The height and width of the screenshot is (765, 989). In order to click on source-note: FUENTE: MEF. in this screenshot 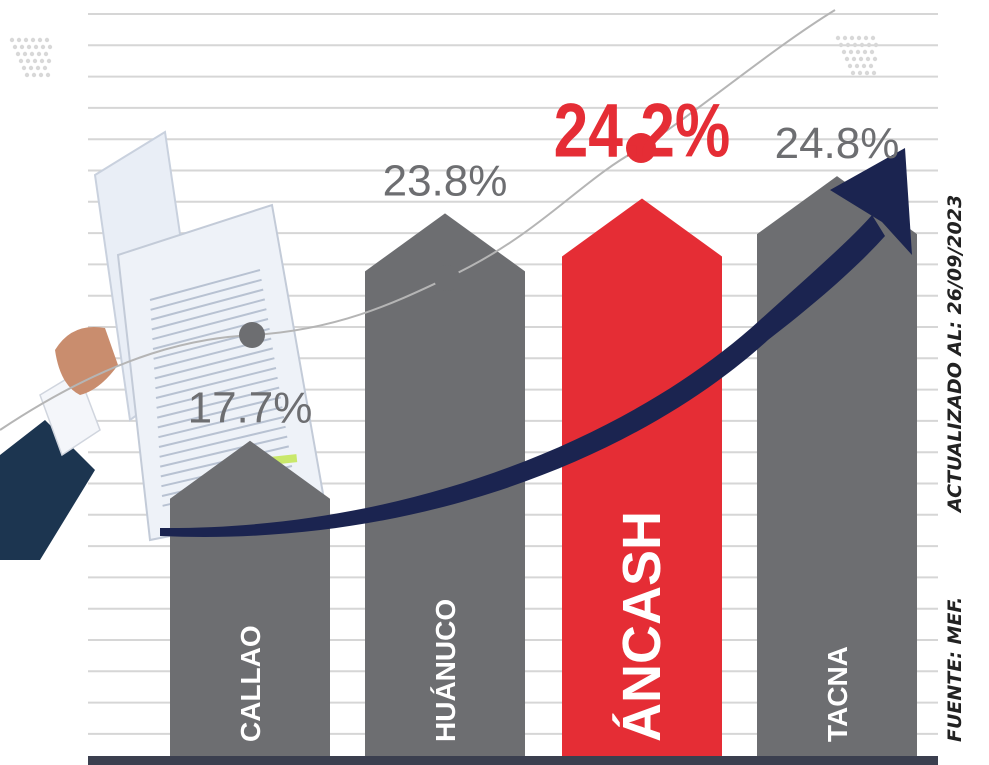, I will do `click(955, 669)`.